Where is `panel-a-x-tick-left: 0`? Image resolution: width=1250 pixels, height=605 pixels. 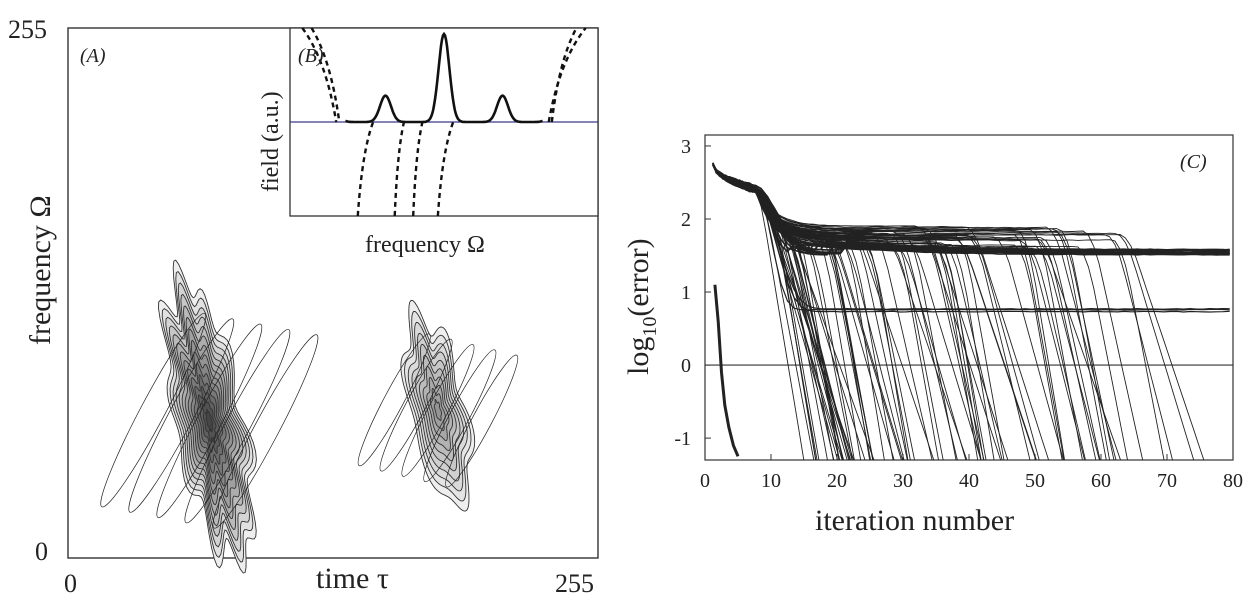
panel-a-x-tick-left: 0 is located at coordinates (70, 583).